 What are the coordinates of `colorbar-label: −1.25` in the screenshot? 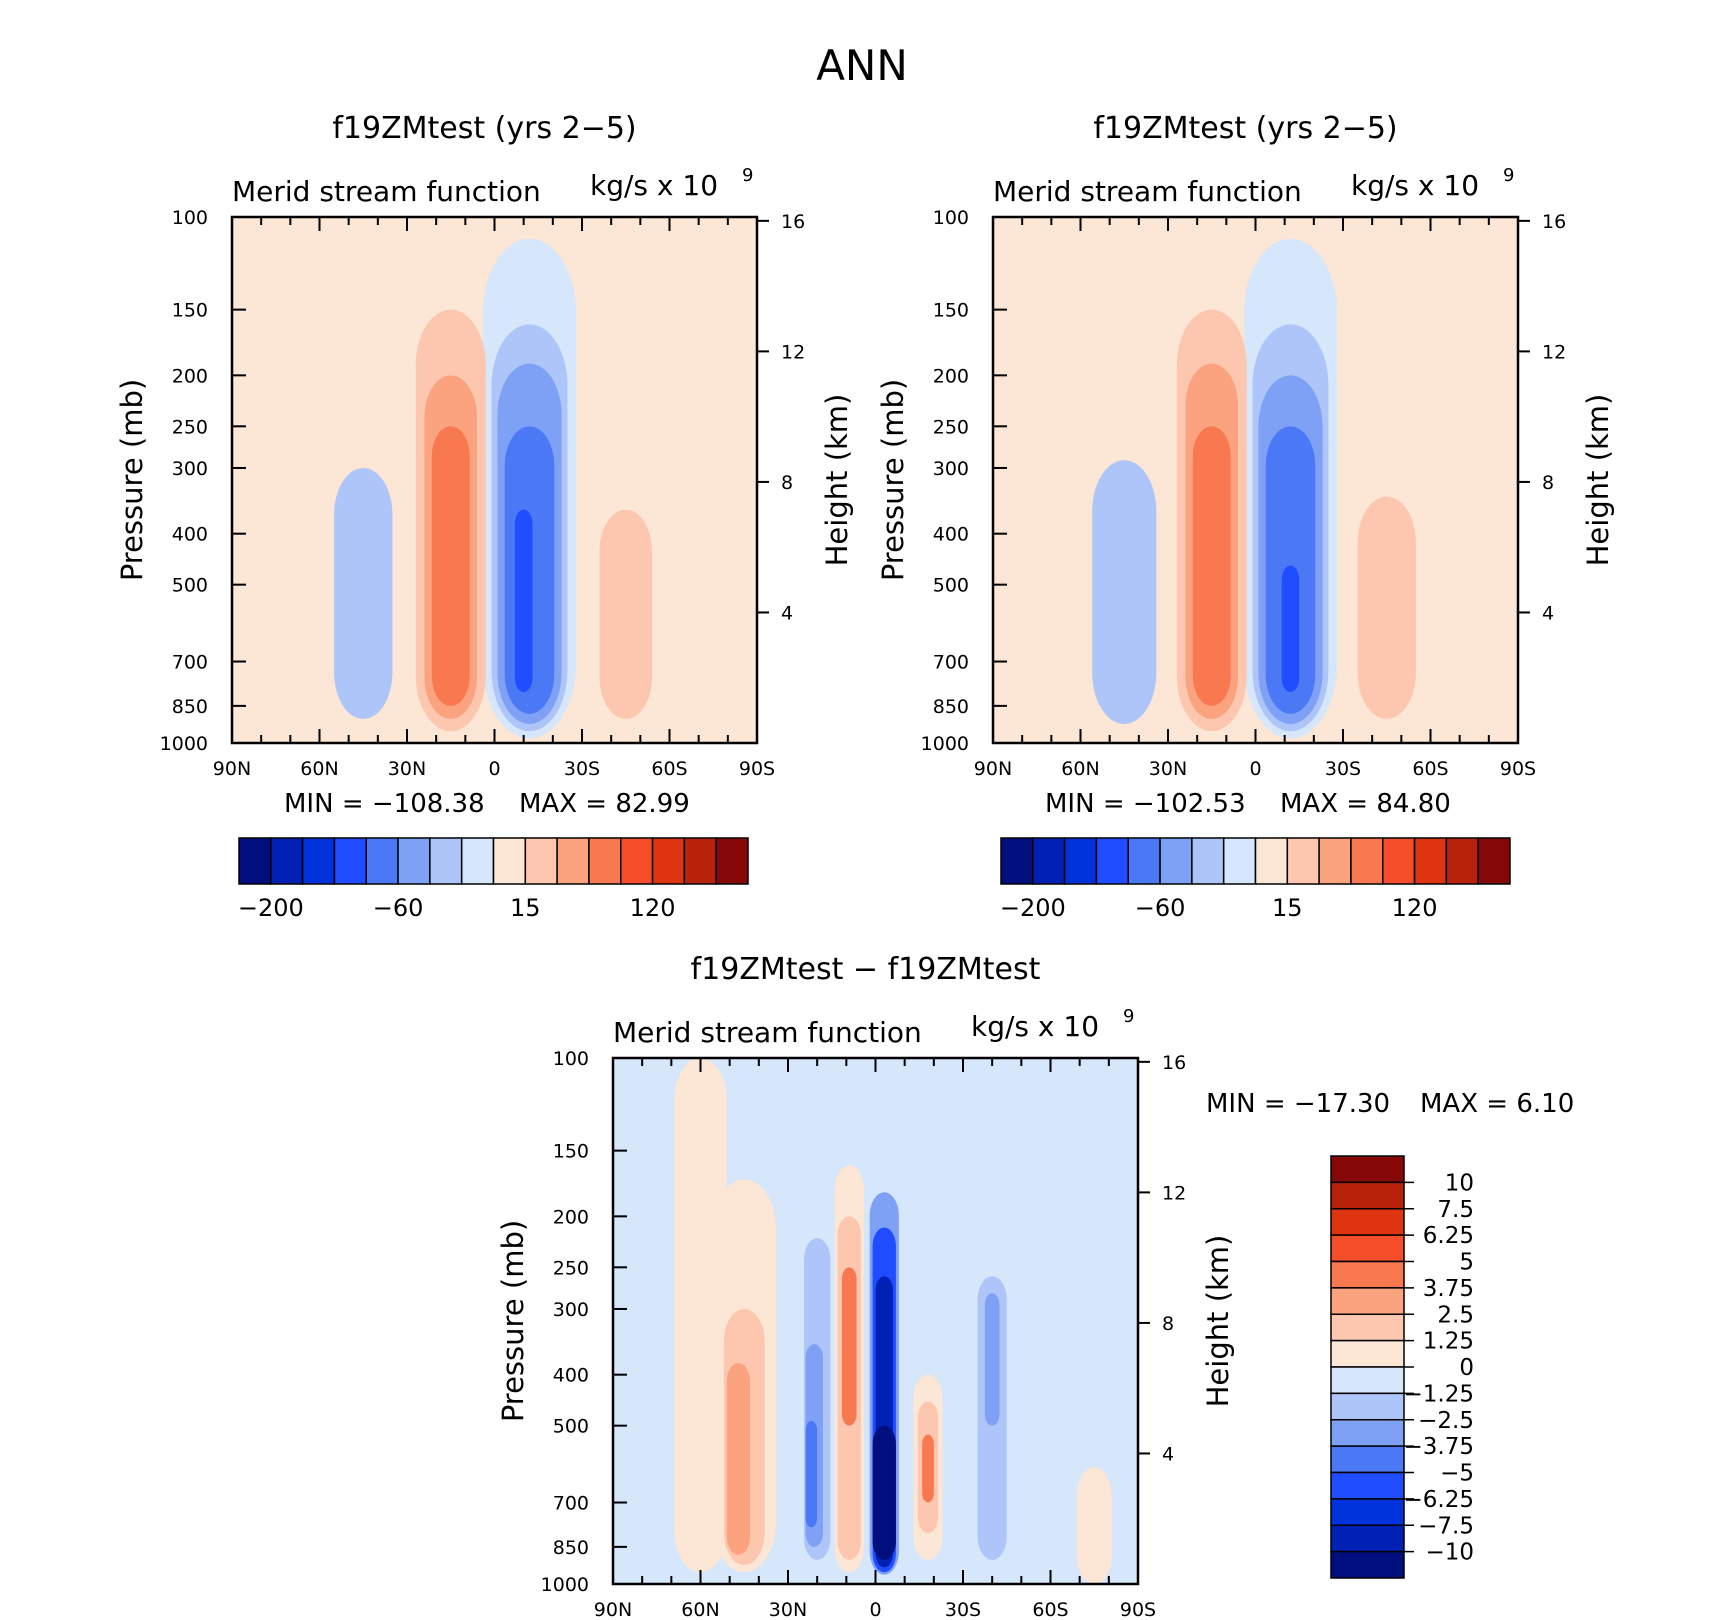 It's located at (1439, 1394).